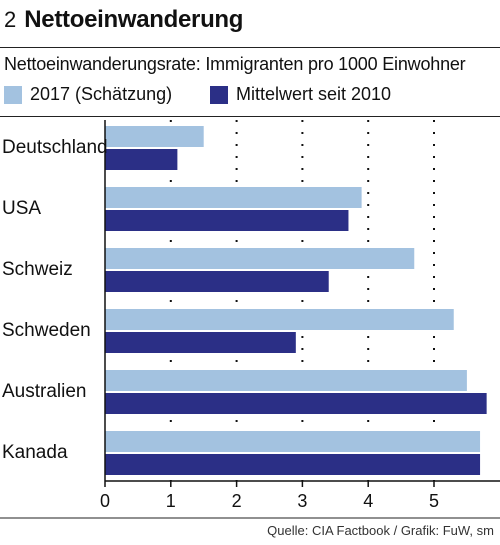  I want to click on legend-rule, so click(250, 116).